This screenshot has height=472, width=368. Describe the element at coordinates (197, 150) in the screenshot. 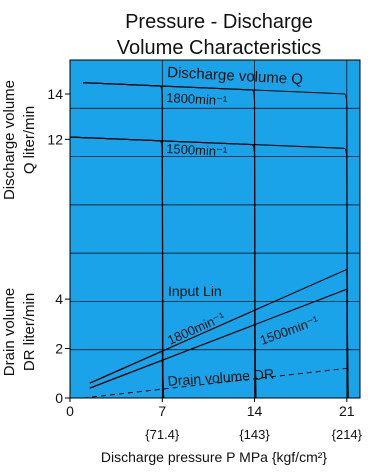

I see `label-rpm-1500-top: 1500min⁻¹` at that location.